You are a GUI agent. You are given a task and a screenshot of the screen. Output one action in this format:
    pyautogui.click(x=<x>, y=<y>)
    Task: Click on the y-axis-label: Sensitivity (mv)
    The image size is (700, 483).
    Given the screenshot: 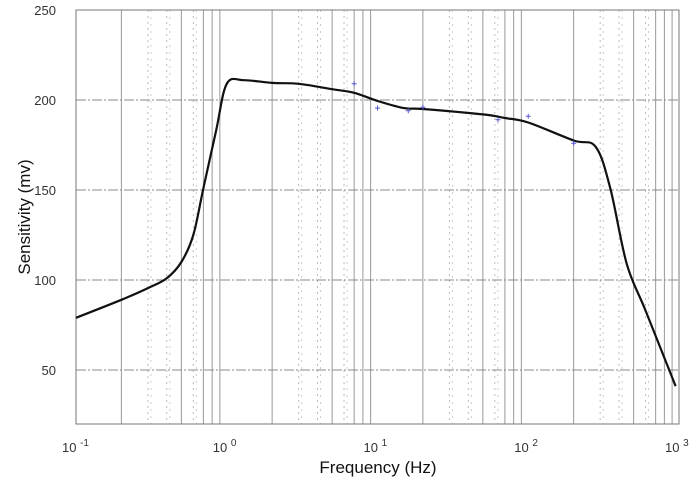 What is the action you would take?
    pyautogui.click(x=24, y=216)
    